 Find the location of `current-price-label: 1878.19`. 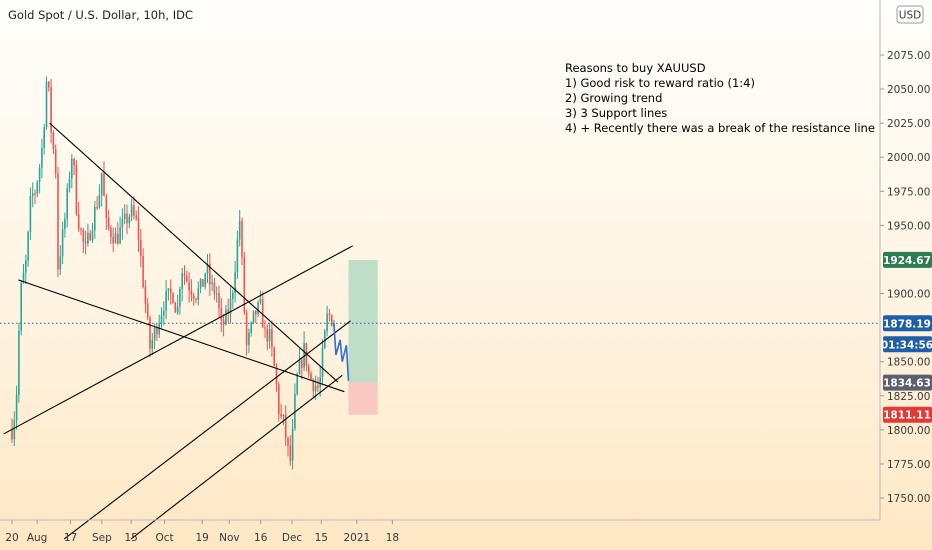

current-price-label: 1878.19 is located at coordinates (907, 323).